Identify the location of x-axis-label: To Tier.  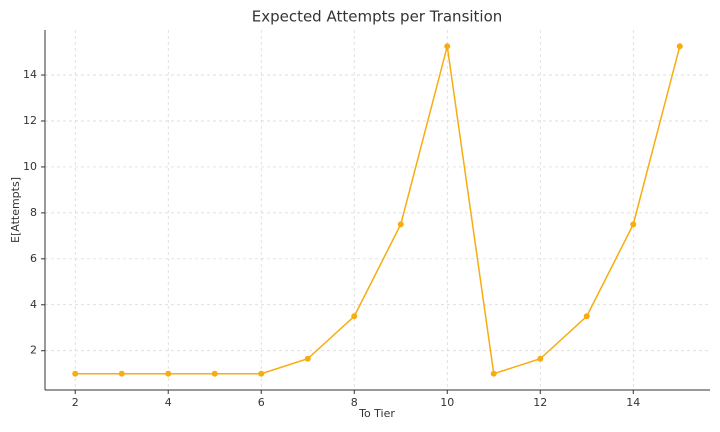
(376, 413).